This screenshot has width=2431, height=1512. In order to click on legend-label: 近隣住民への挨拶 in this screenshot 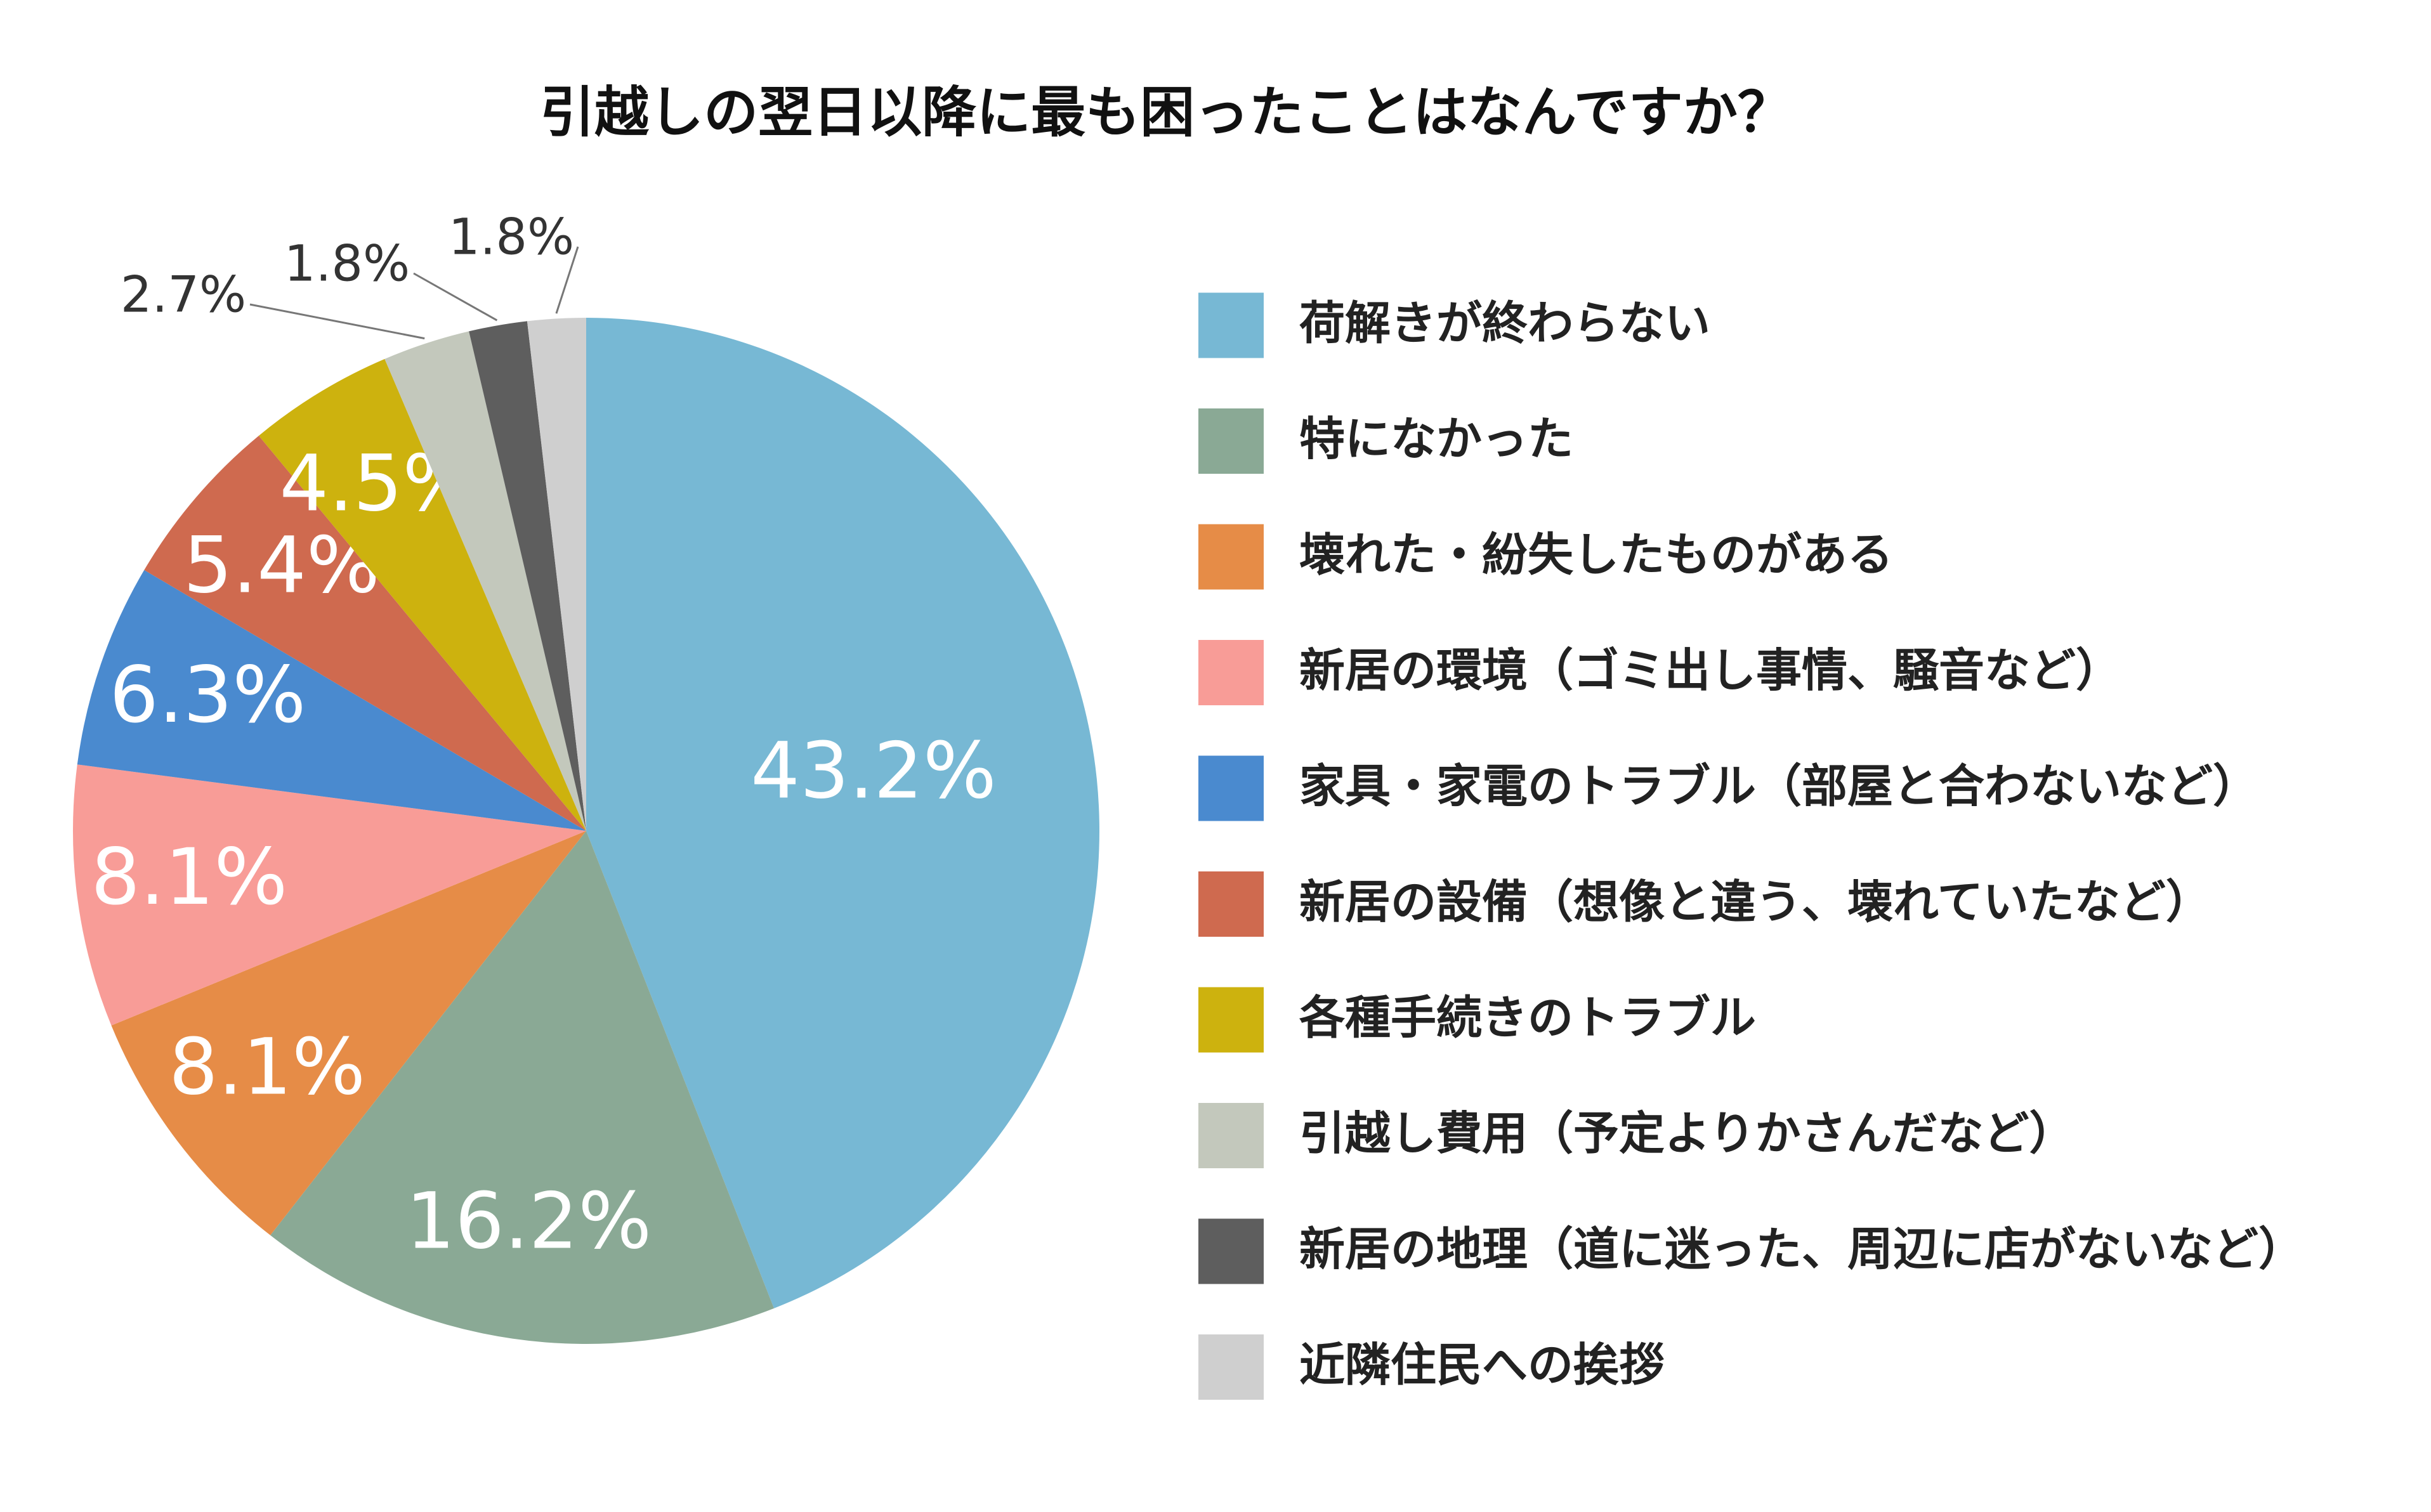, I will do `click(1482, 1364)`.